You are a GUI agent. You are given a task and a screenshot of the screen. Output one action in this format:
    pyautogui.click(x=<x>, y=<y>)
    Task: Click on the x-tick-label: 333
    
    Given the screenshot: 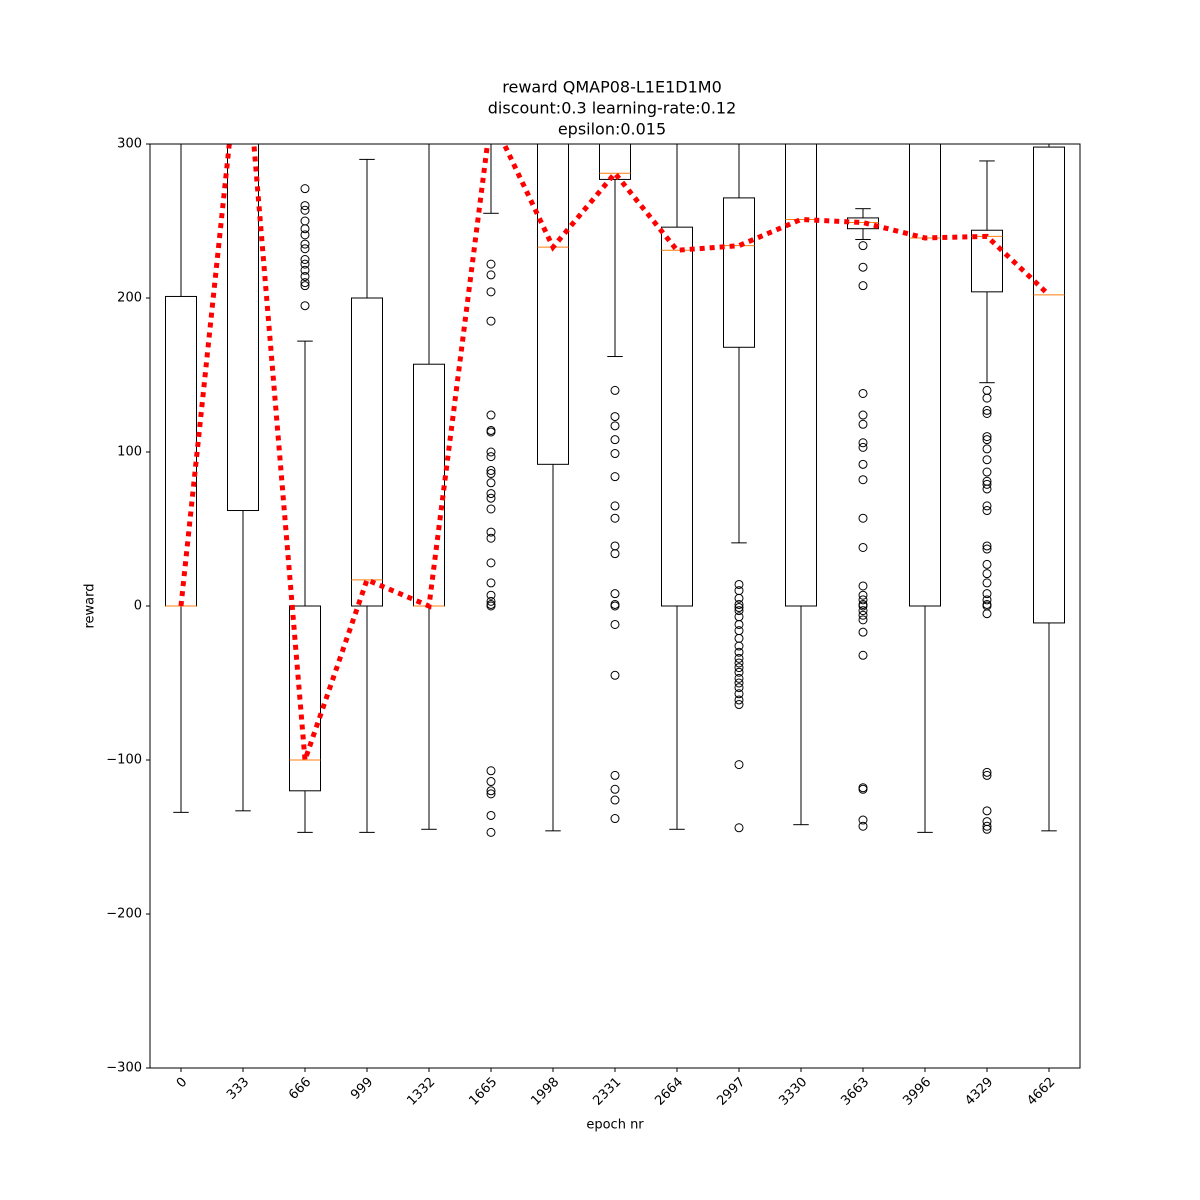 What is the action you would take?
    pyautogui.click(x=238, y=1089)
    